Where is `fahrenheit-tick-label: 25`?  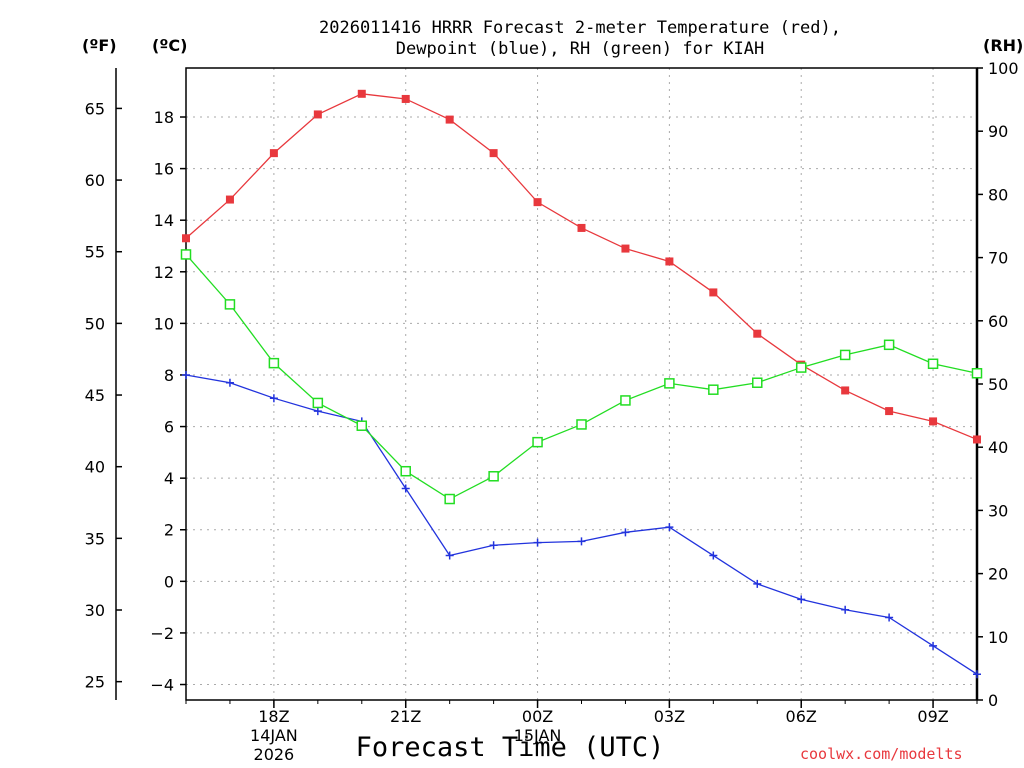
fahrenheit-tick-label: 25 is located at coordinates (95, 682).